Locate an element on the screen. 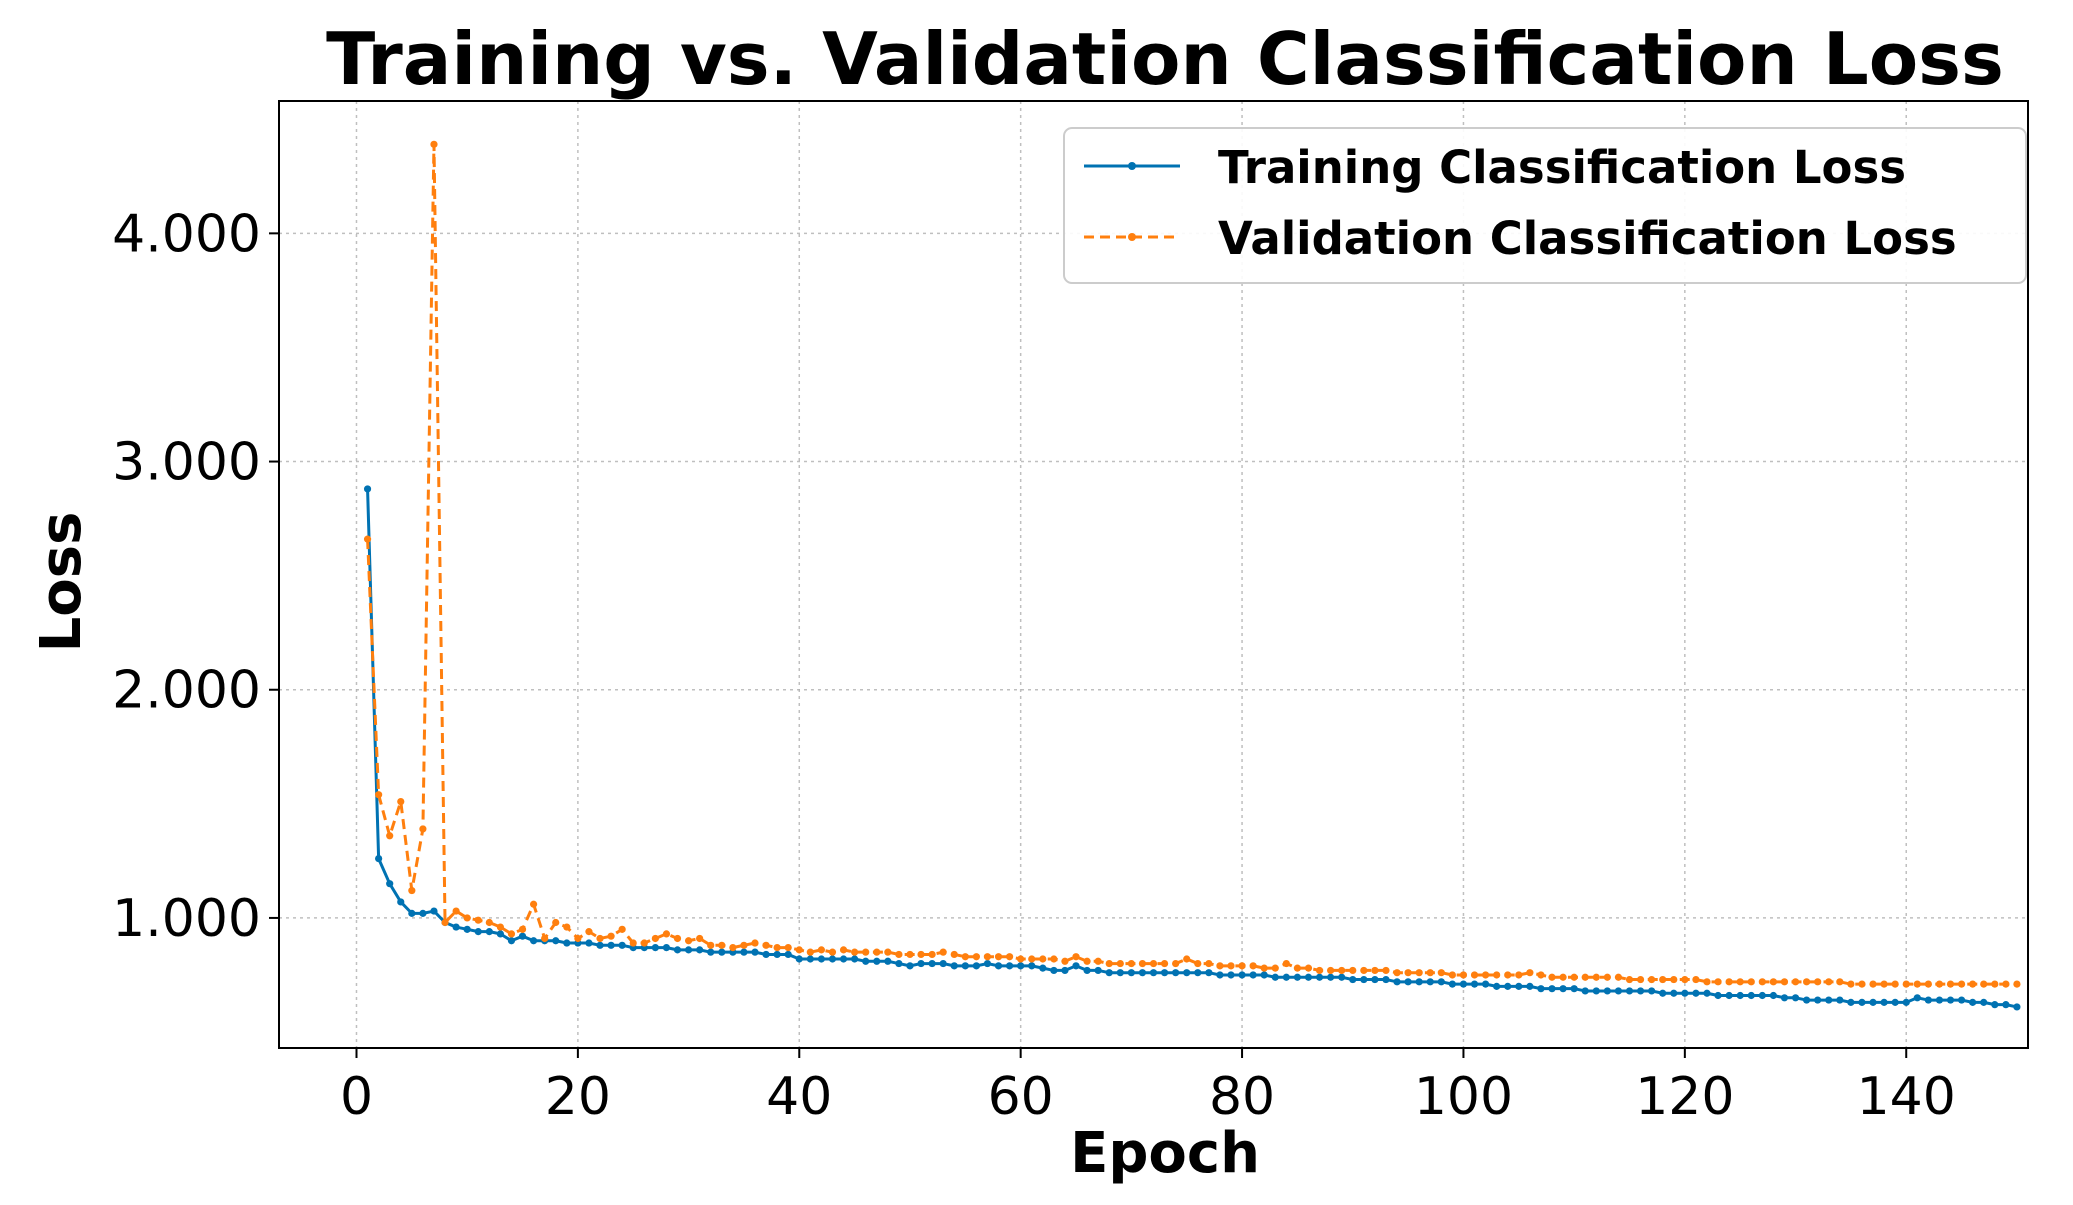 Image resolution: width=2073 pixels, height=1205 pixels. x-tick-label: 40 is located at coordinates (799, 1097).